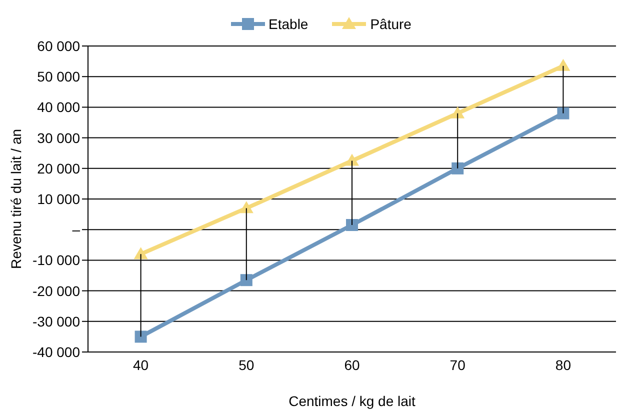 Image resolution: width=624 pixels, height=418 pixels. Describe the element at coordinates (56, 260) in the screenshot. I see `y-tick-label: -10 000` at that location.